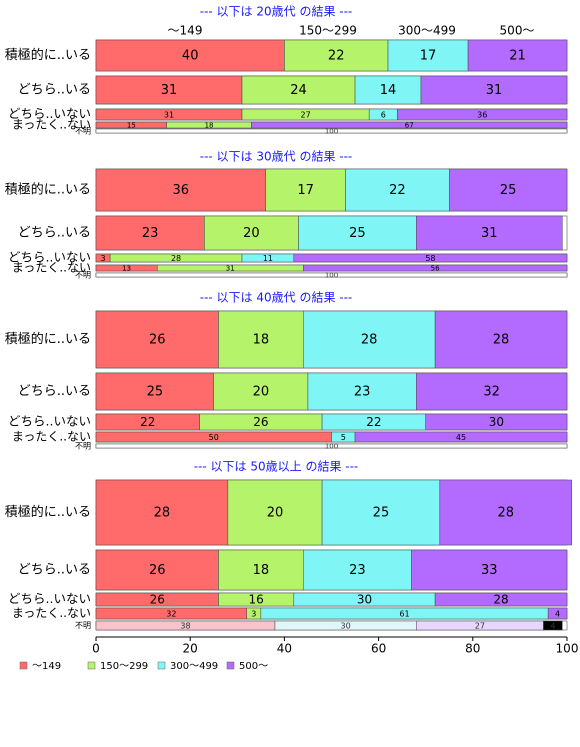 This screenshot has height=747, width=580. What do you see at coordinates (284, 649) in the screenshot?
I see `x-tick-label: 40` at bounding box center [284, 649].